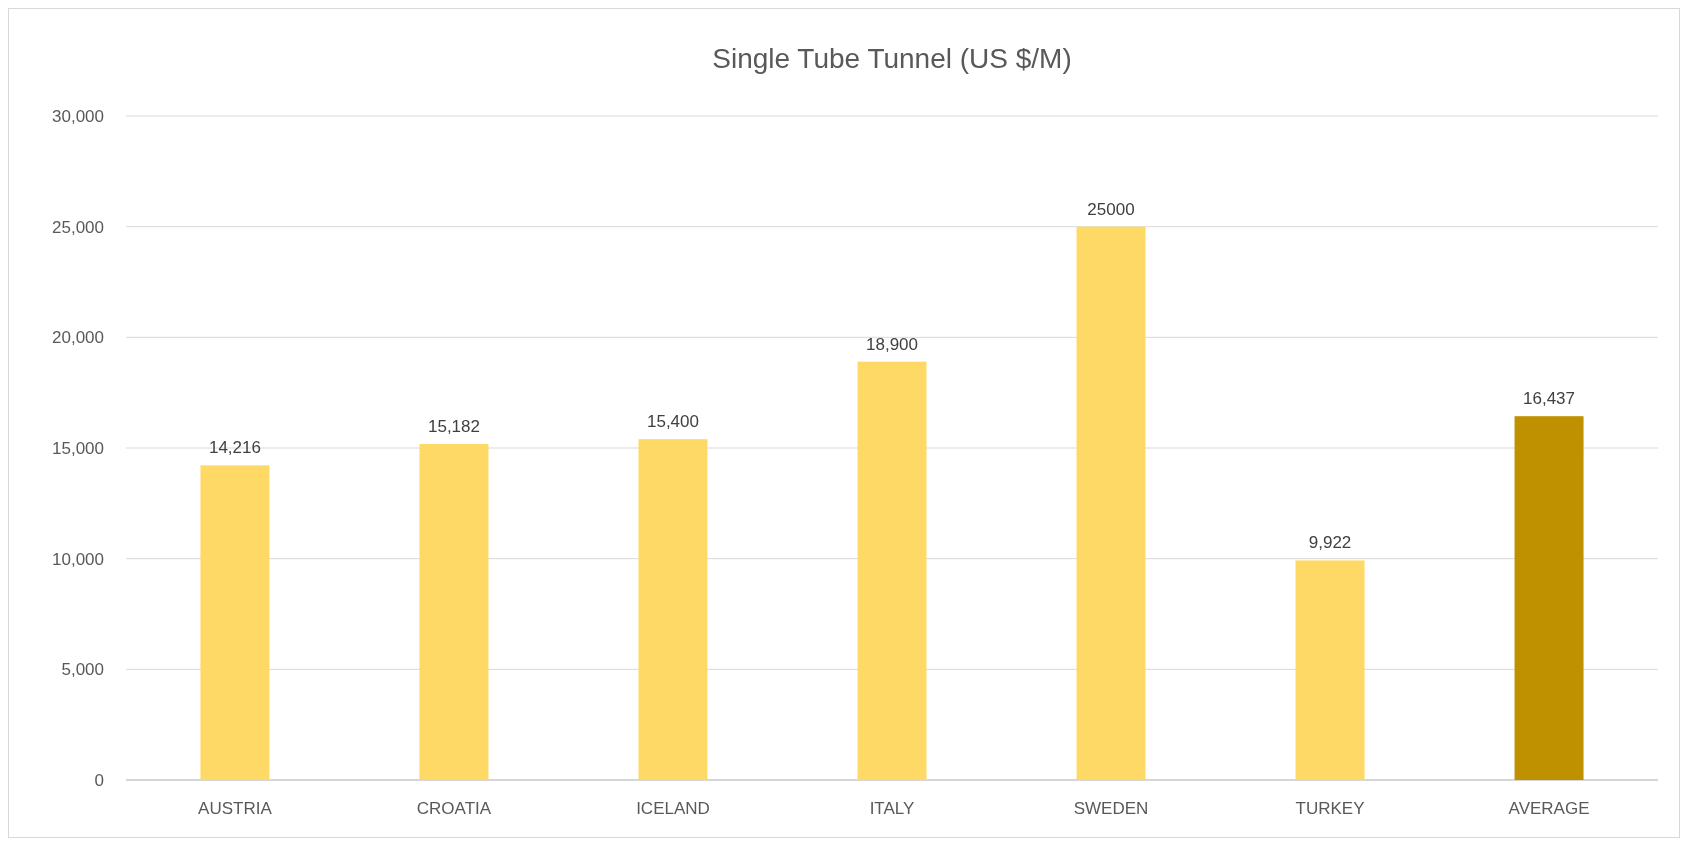 This screenshot has width=1690, height=847. What do you see at coordinates (1549, 399) in the screenshot?
I see `data-label: 16,437` at bounding box center [1549, 399].